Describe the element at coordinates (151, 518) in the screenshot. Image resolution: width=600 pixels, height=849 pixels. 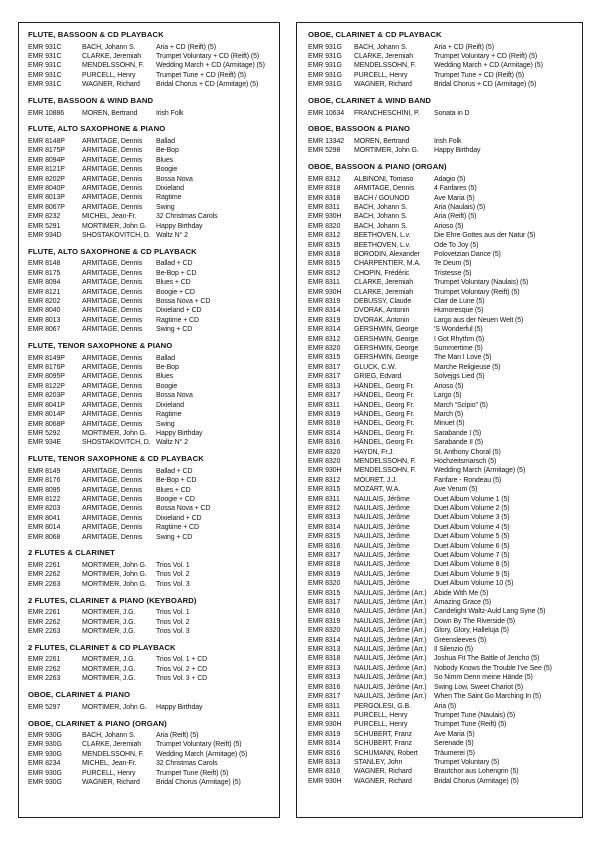
I see `table-row: EMR 8041 ARMITAGE, Dennis Dixieland + CD` at that location.